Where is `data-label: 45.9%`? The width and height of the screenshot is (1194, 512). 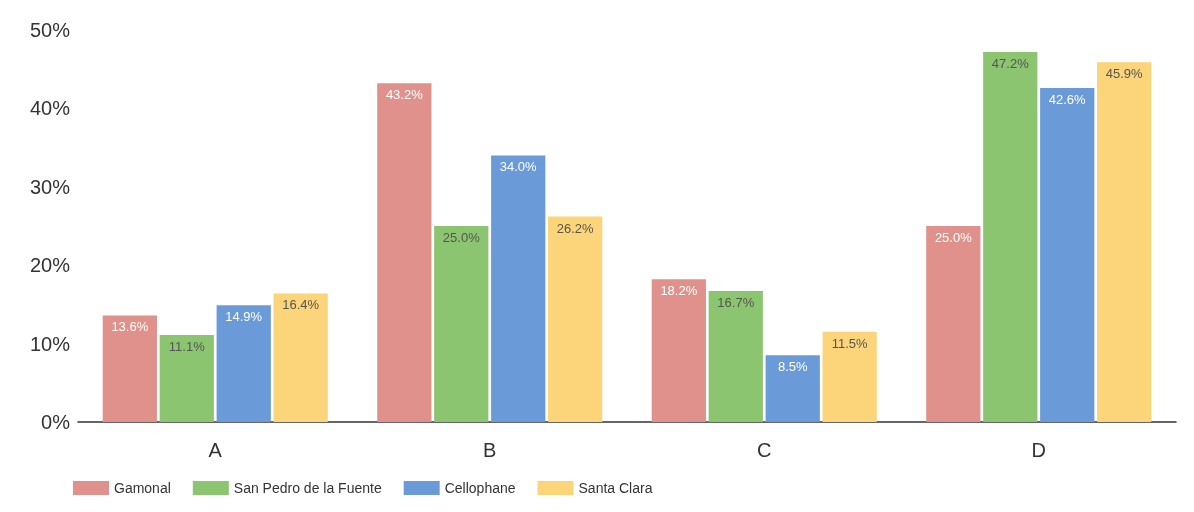 data-label: 45.9% is located at coordinates (1124, 74).